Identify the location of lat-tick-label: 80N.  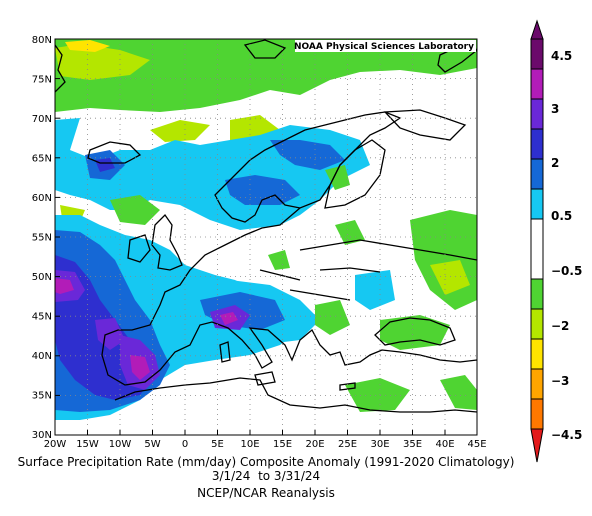
(42, 40).